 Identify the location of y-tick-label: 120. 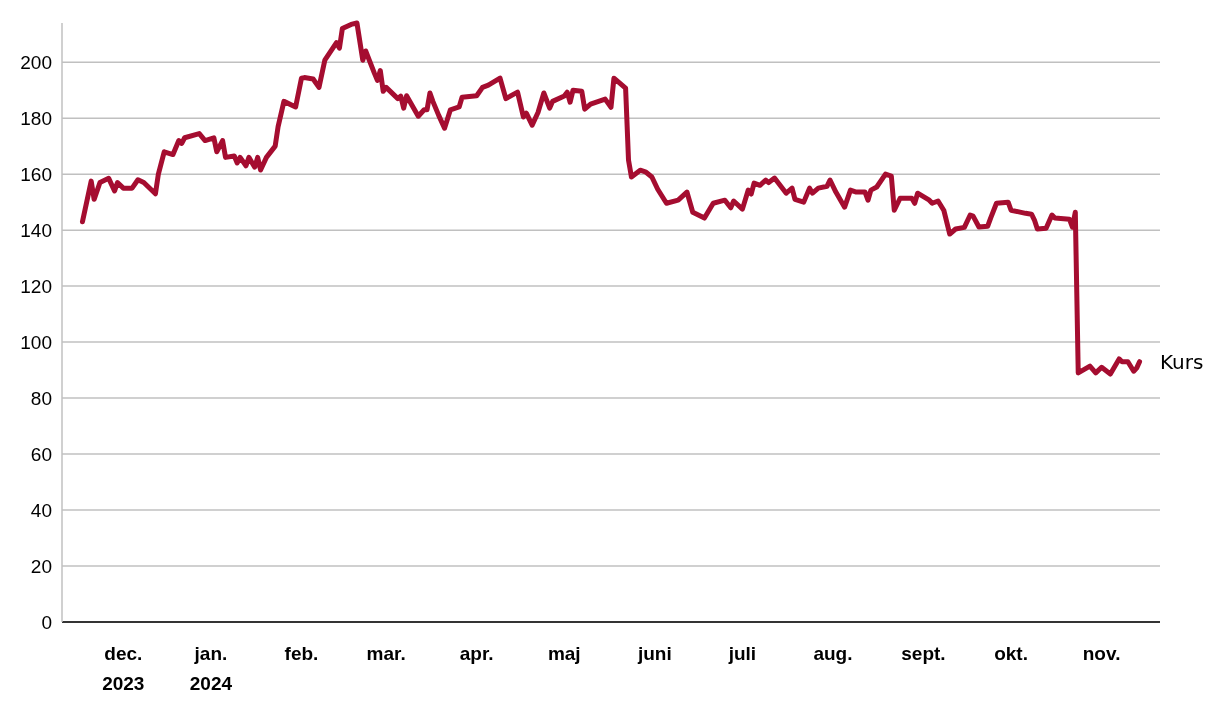
(36, 286).